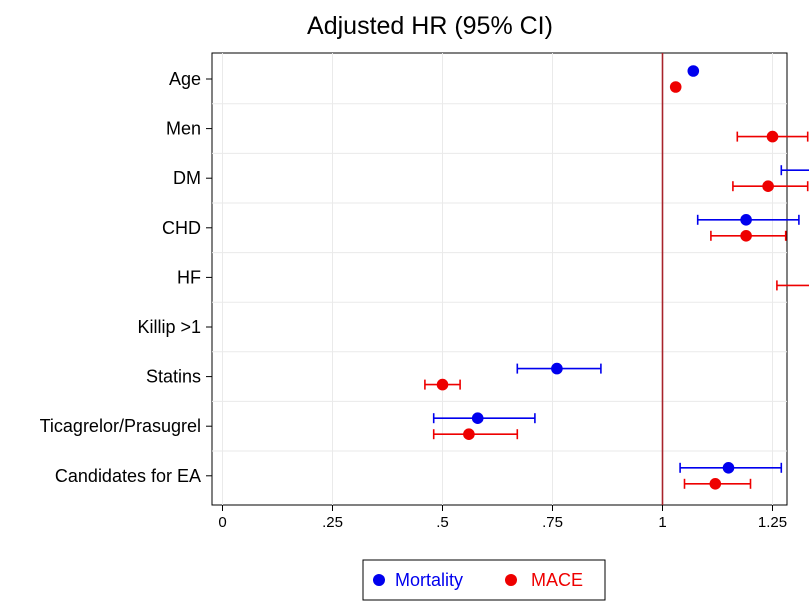 Image resolution: width=809 pixels, height=607 pixels. Describe the element at coordinates (430, 26) in the screenshot. I see `chart-title: Adjusted HR (95% CI)` at that location.